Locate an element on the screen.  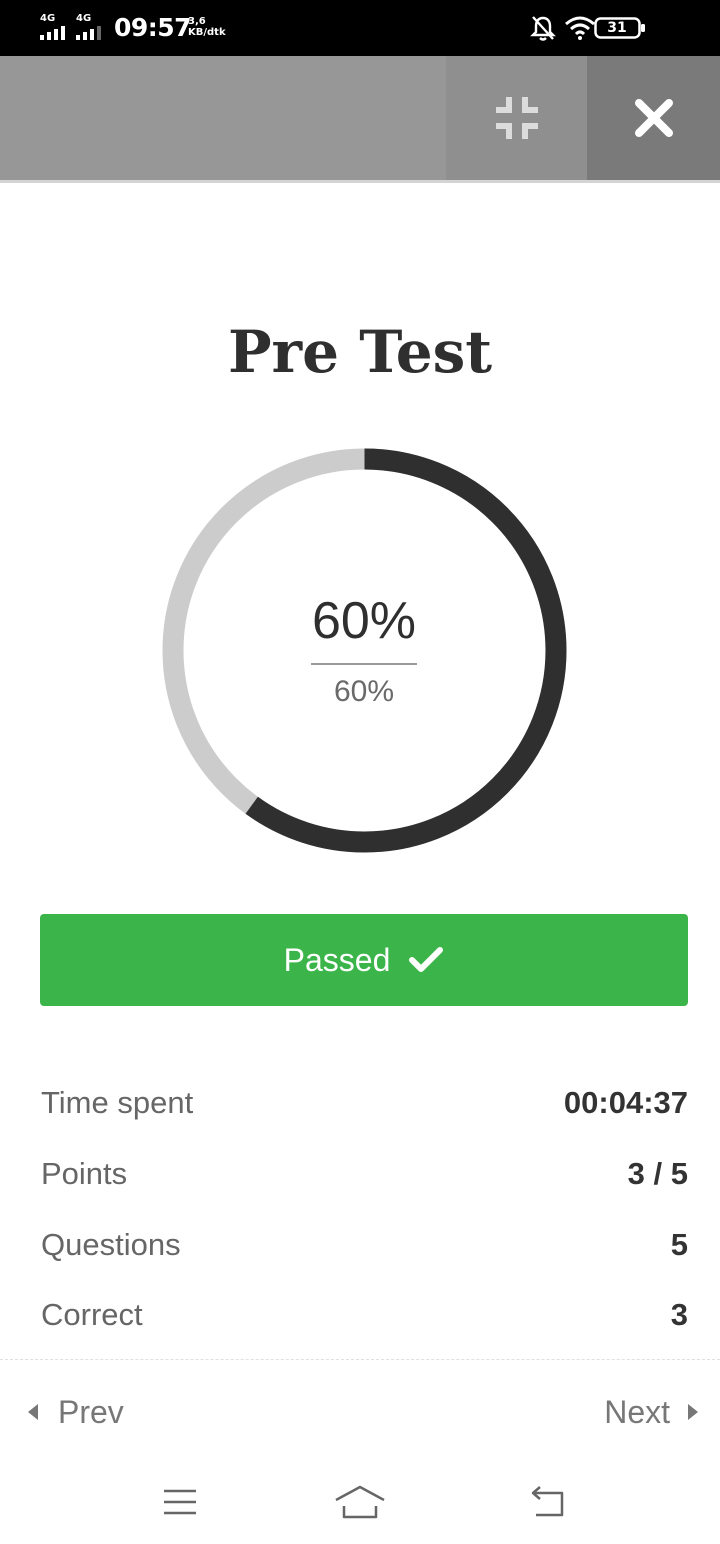
score-ring is located at coordinates (364, 650).